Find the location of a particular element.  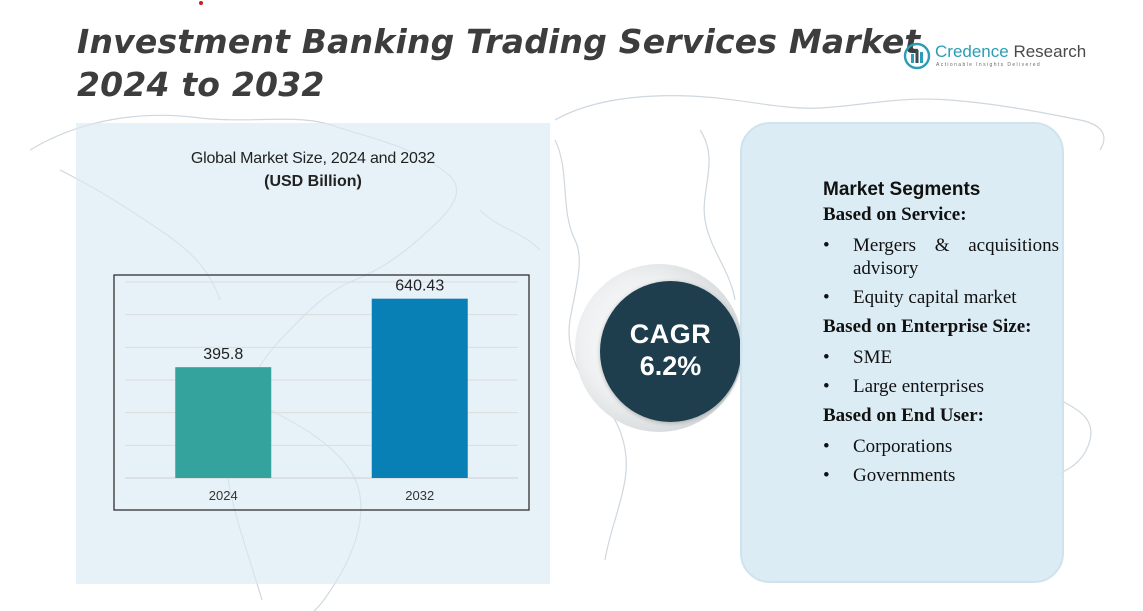

x-tick-label-2032: 2032 is located at coordinates (419, 495).